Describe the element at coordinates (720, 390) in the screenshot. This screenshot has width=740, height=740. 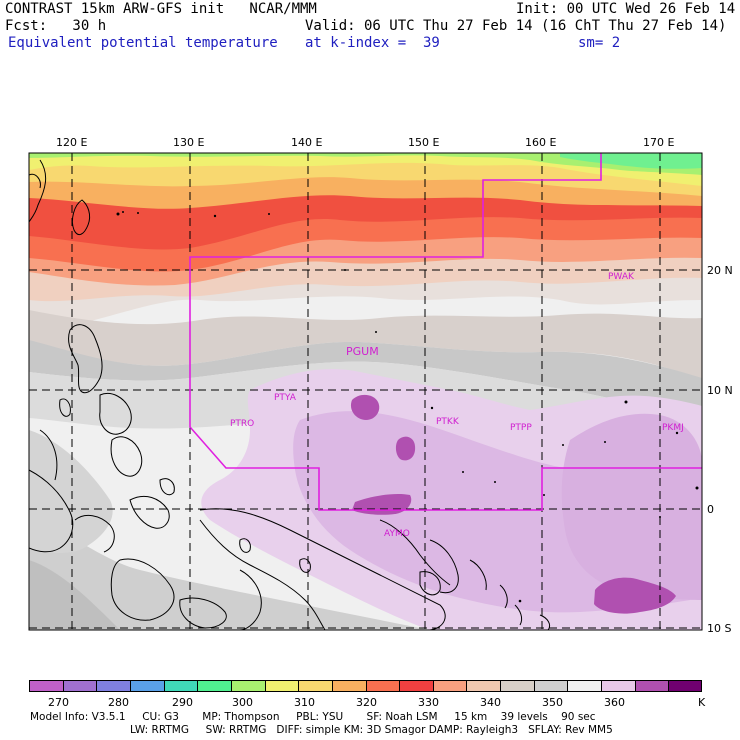
I see `lat-label: 10 N` at that location.